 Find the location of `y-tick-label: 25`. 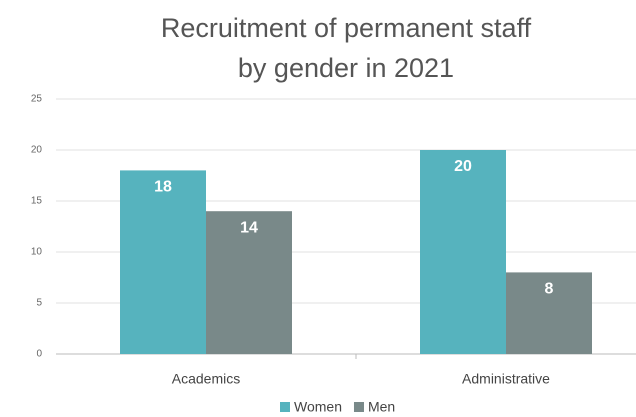

y-tick-label: 25 is located at coordinates (37, 99).